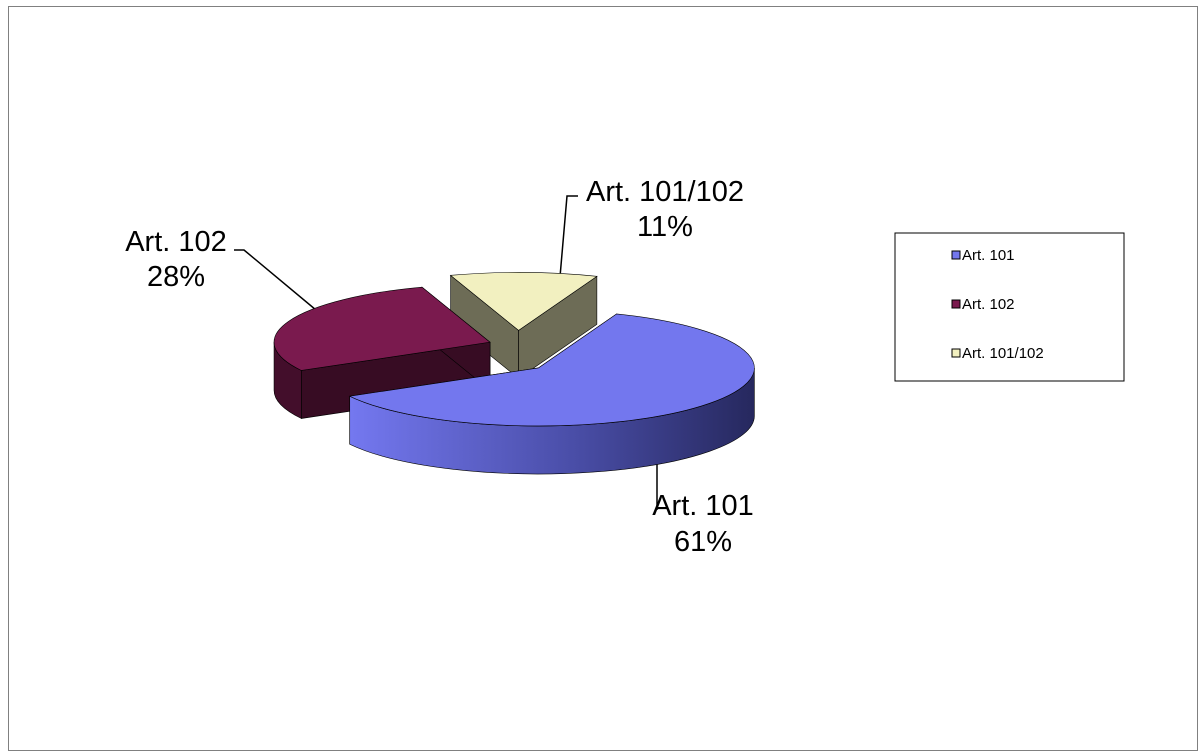  I want to click on legend-label-art-102: Art. 102, so click(988, 304).